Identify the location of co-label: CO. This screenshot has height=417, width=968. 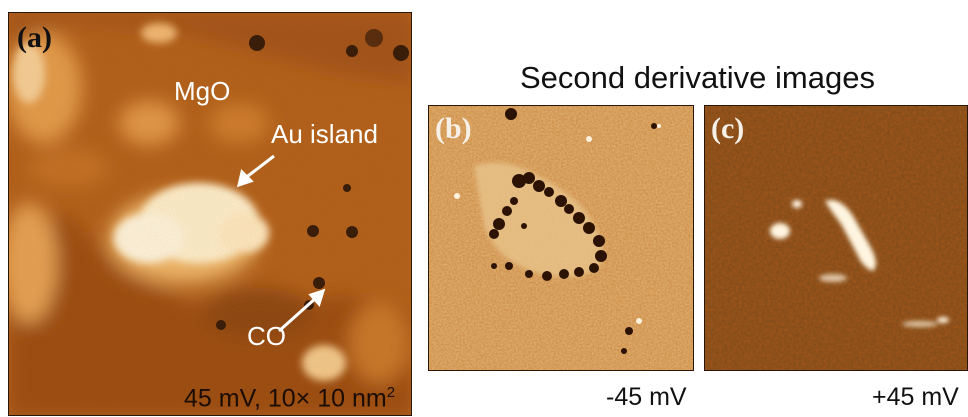
(266, 336).